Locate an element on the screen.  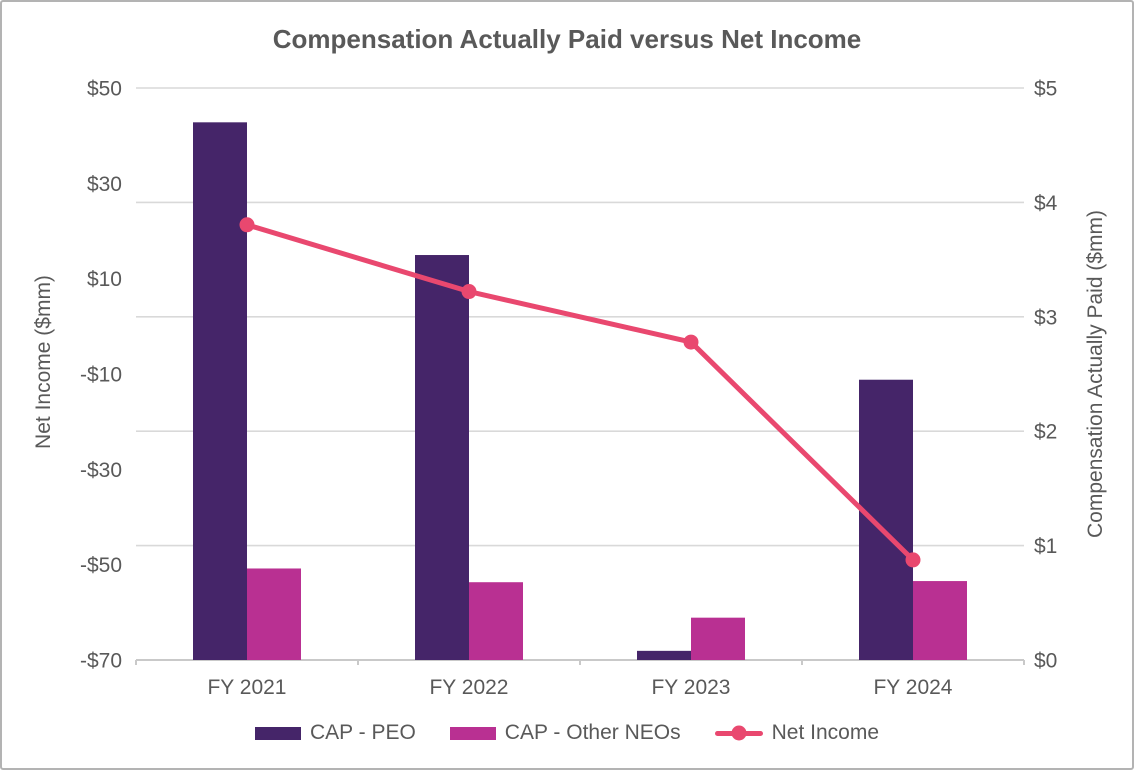
legend-line-marker is located at coordinates (739, 733).